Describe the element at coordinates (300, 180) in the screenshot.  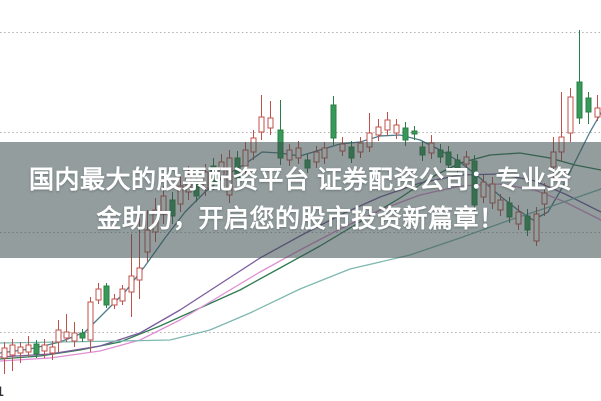
I see `promo-text-line1: 国内最大的股票配资平台 证券配资公司：专业资` at that location.